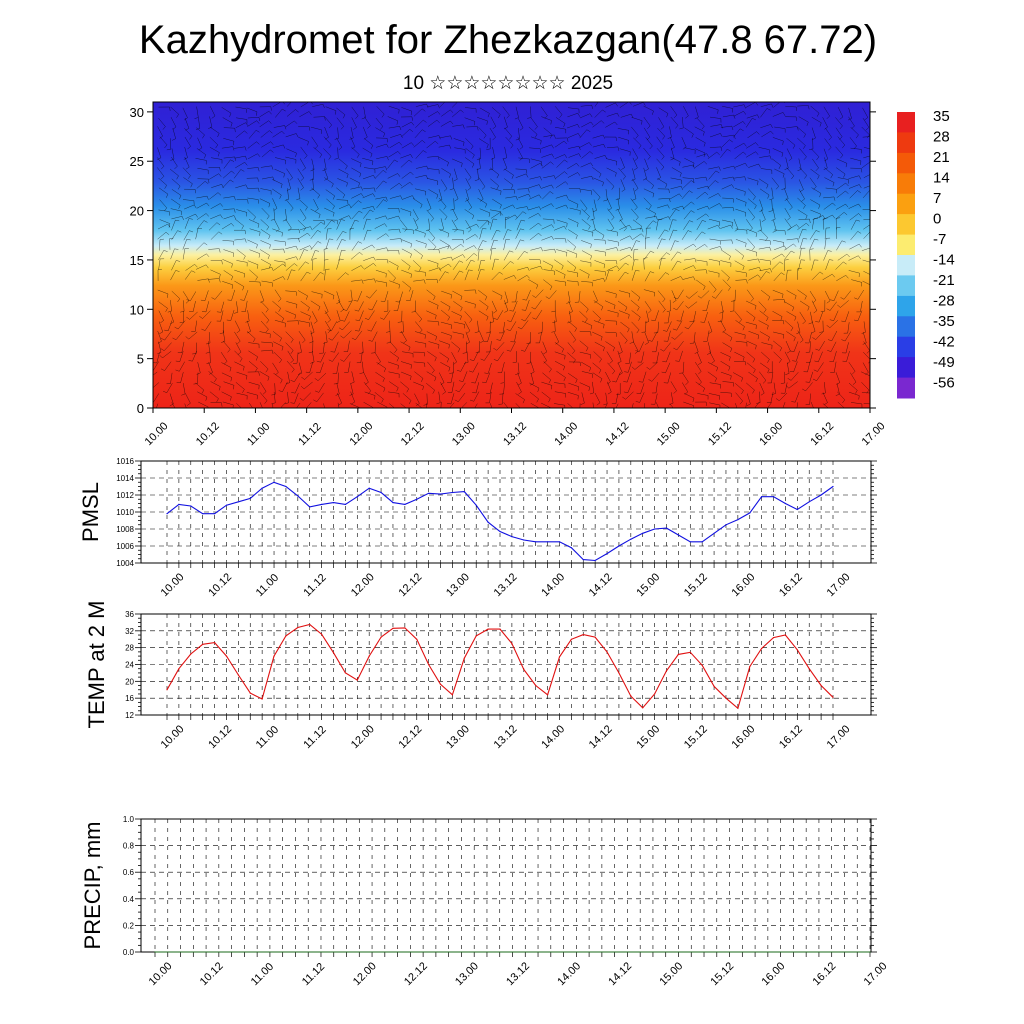 This screenshot has width=1024, height=1024. I want to click on y-axis-label: PRECIP, mm, so click(92, 886).